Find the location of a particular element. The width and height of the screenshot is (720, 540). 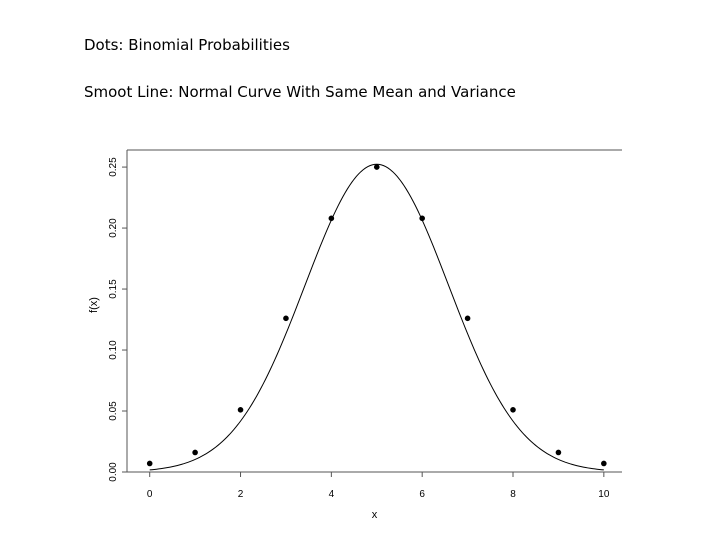

x-tick-label: 4 is located at coordinates (332, 494).